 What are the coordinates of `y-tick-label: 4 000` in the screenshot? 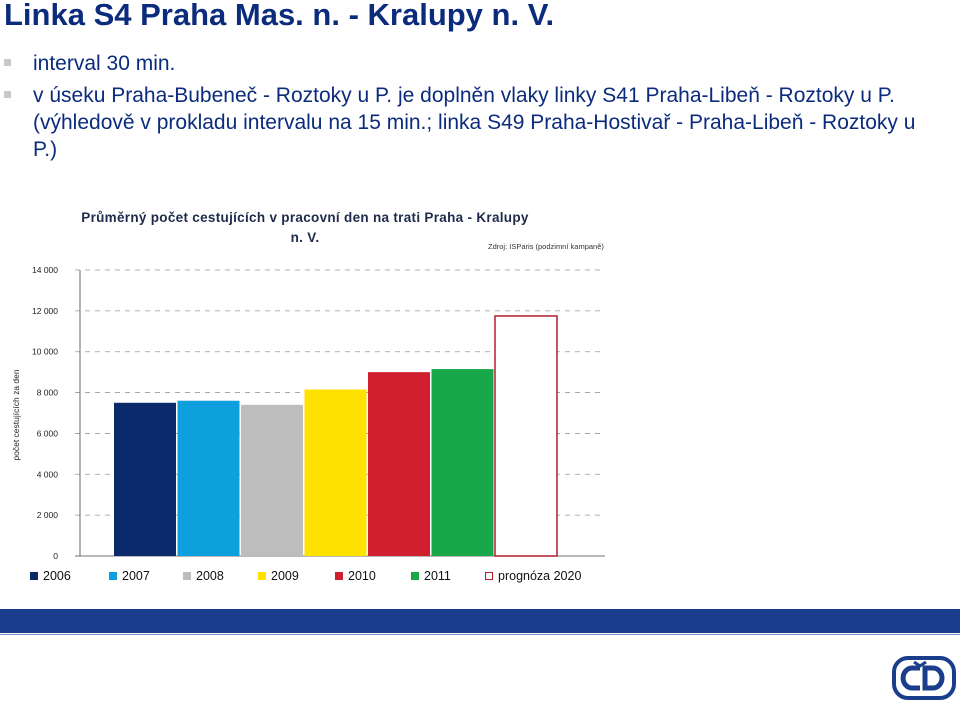 It's located at (48, 474).